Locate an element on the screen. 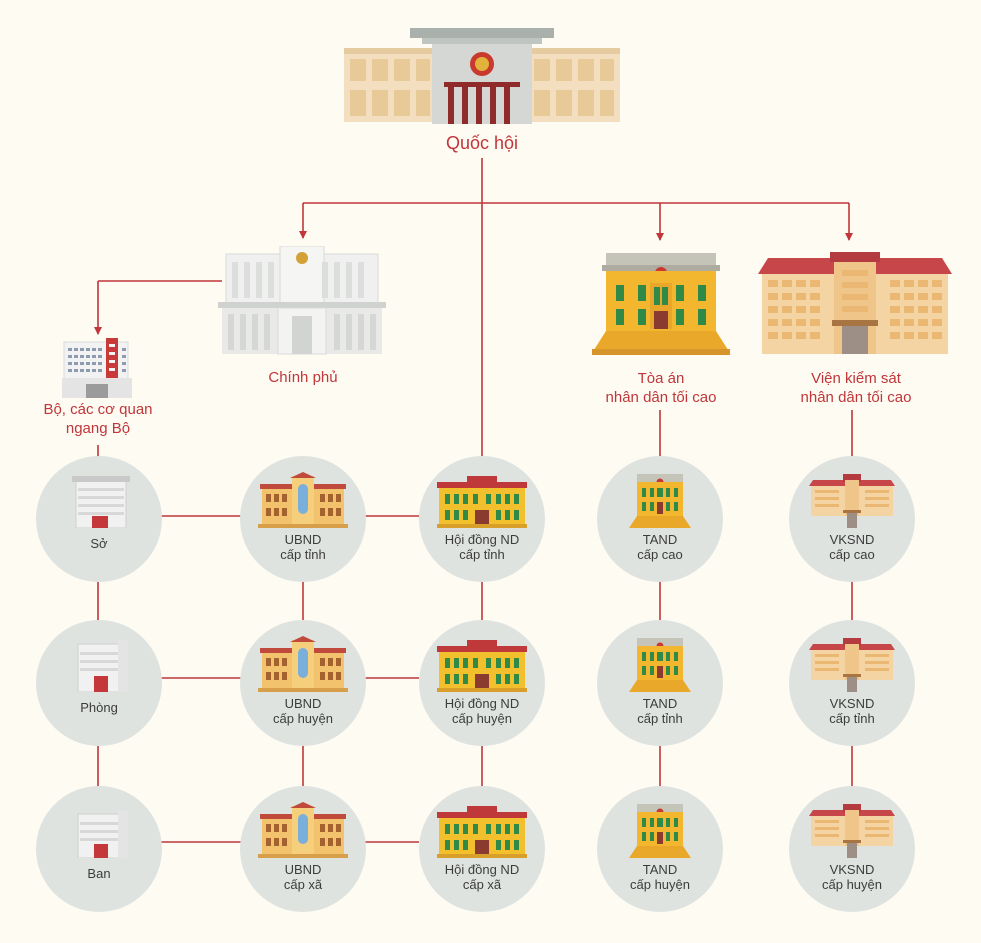 The image size is (981, 943). node-ubnd-xa-label2: cấp xã is located at coordinates (303, 884).